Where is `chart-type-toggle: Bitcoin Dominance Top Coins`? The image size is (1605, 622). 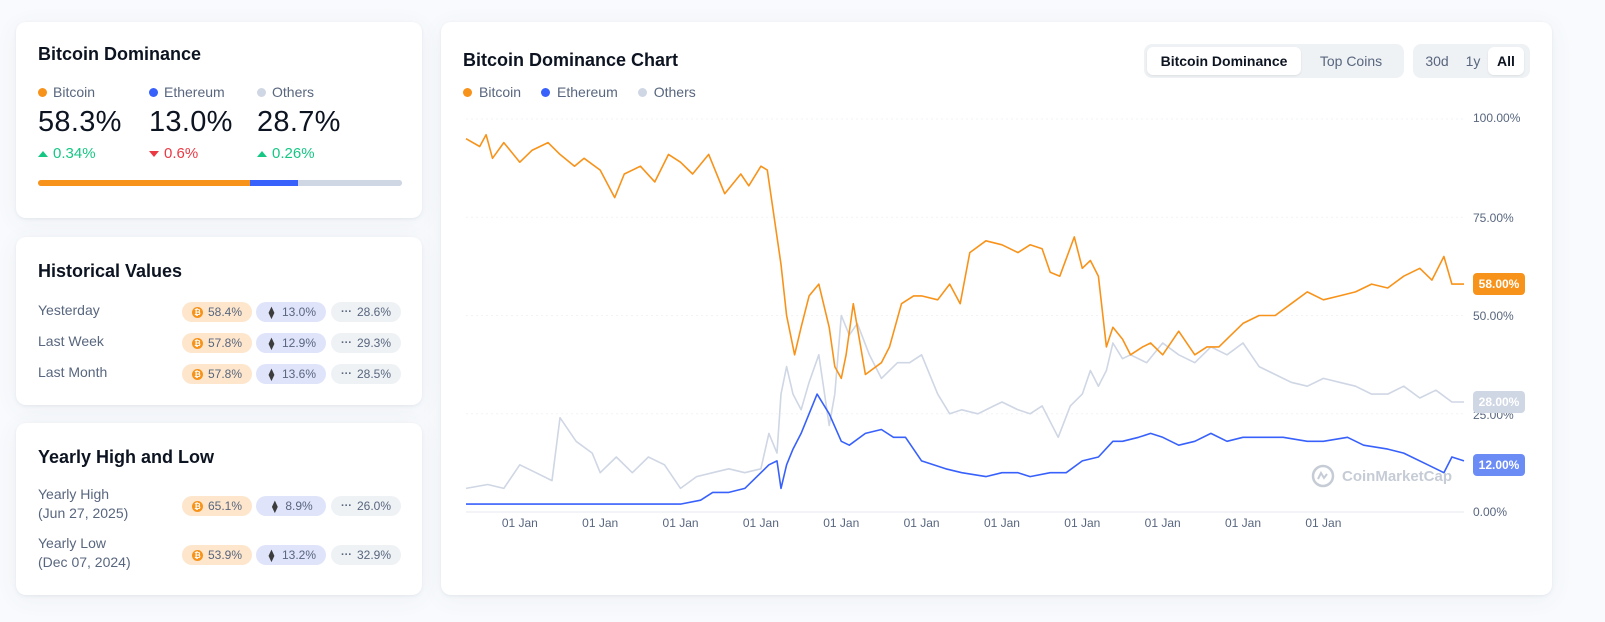
chart-type-toggle: Bitcoin Dominance Top Coins is located at coordinates (1274, 61).